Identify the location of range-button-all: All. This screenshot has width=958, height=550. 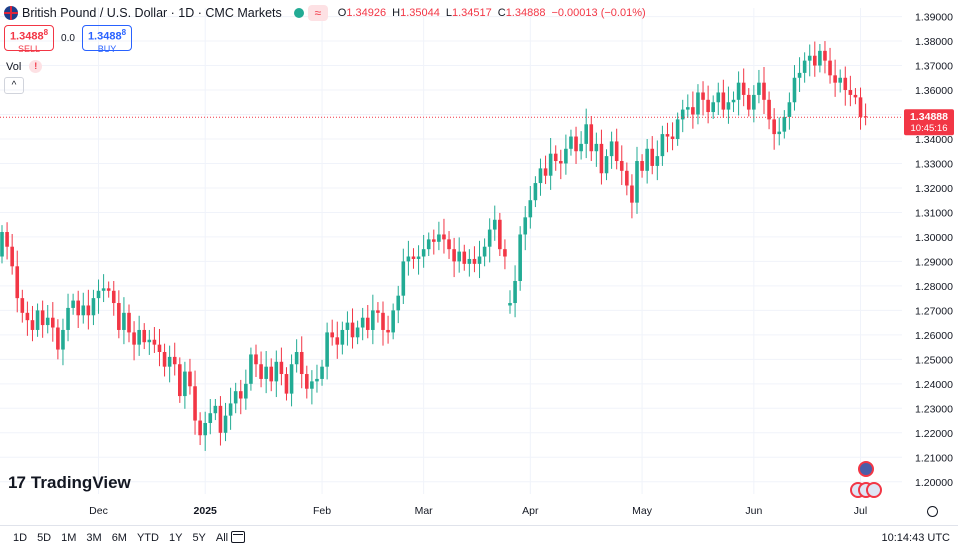
(222, 538).